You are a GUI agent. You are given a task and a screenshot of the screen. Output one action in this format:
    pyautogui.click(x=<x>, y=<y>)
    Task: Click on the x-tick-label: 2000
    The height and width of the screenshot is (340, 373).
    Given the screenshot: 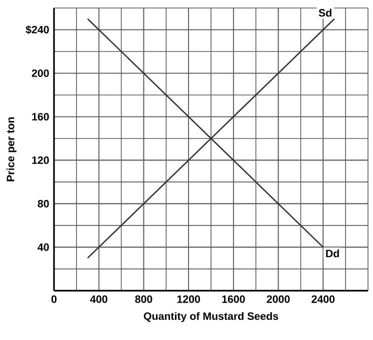 What is the action you would take?
    pyautogui.click(x=278, y=299)
    